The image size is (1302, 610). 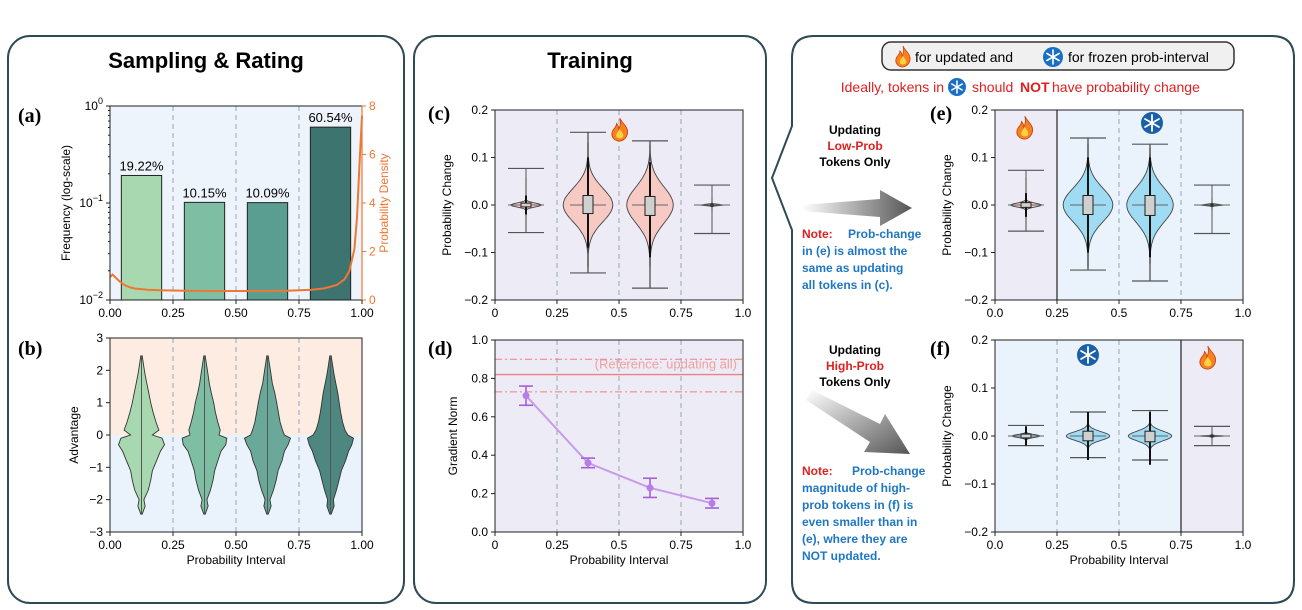 What do you see at coordinates (479, 455) in the screenshot?
I see `y-tick-label: 0.4` at bounding box center [479, 455].